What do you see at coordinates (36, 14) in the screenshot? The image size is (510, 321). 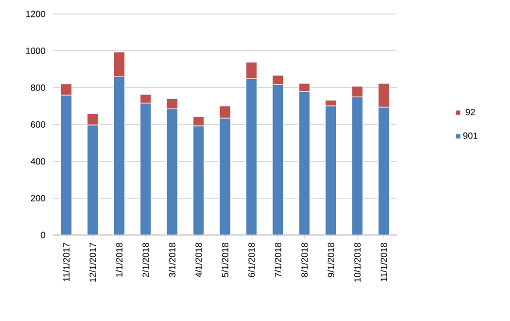 I see `y-tick-label: 1200` at bounding box center [36, 14].